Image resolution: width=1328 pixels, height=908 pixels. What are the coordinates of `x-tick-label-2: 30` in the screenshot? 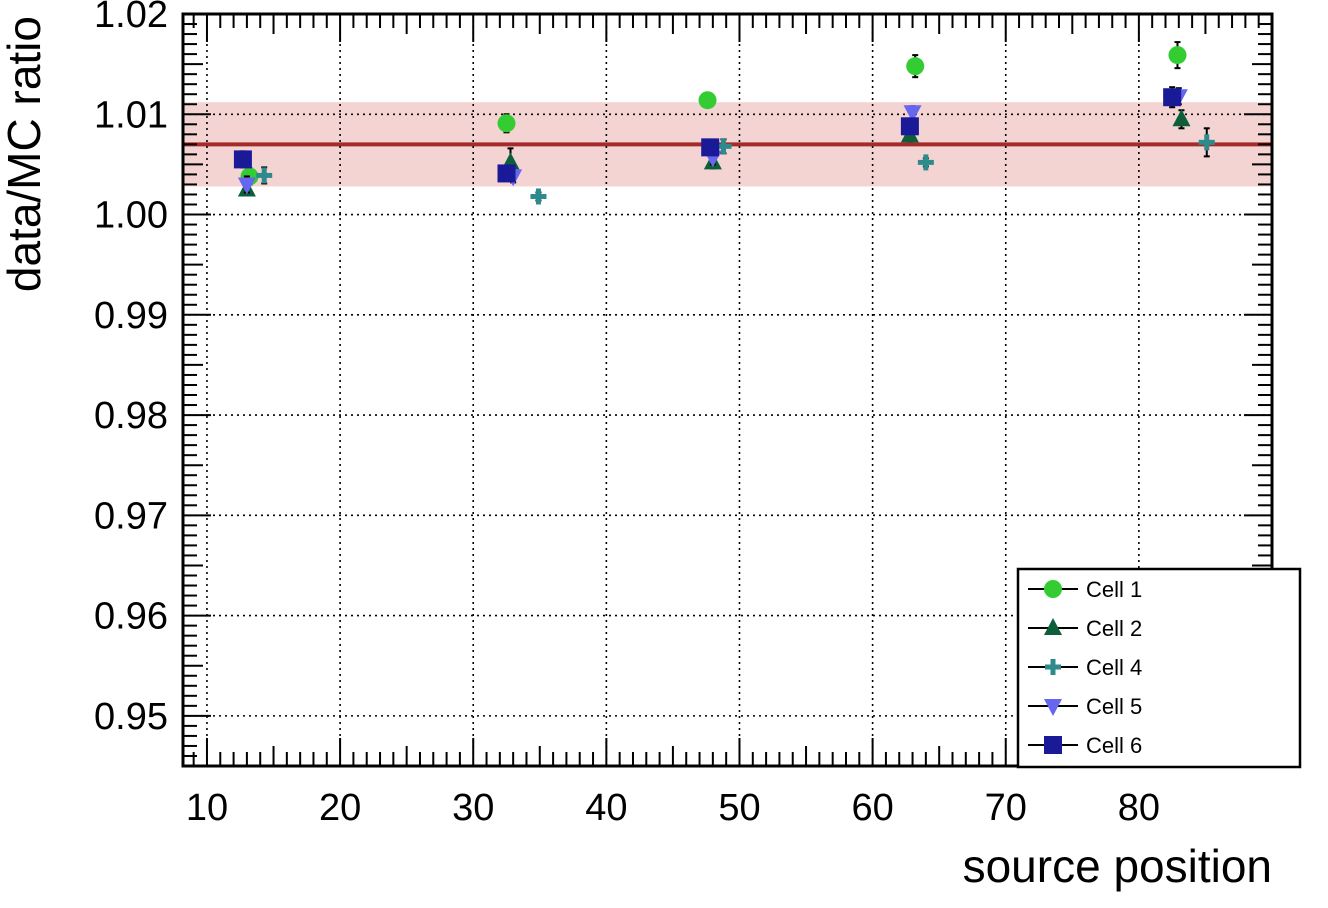 It's located at (473, 808).